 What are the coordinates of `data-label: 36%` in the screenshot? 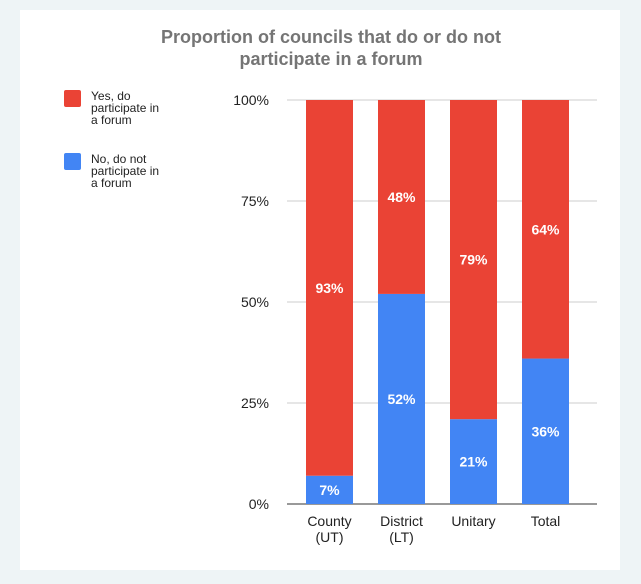 It's located at (545, 431).